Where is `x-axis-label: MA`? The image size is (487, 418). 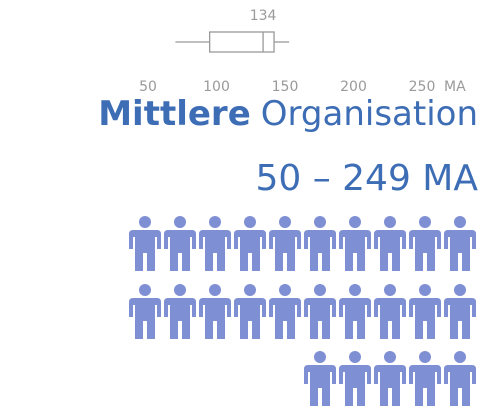
x-axis-label: MA is located at coordinates (455, 87).